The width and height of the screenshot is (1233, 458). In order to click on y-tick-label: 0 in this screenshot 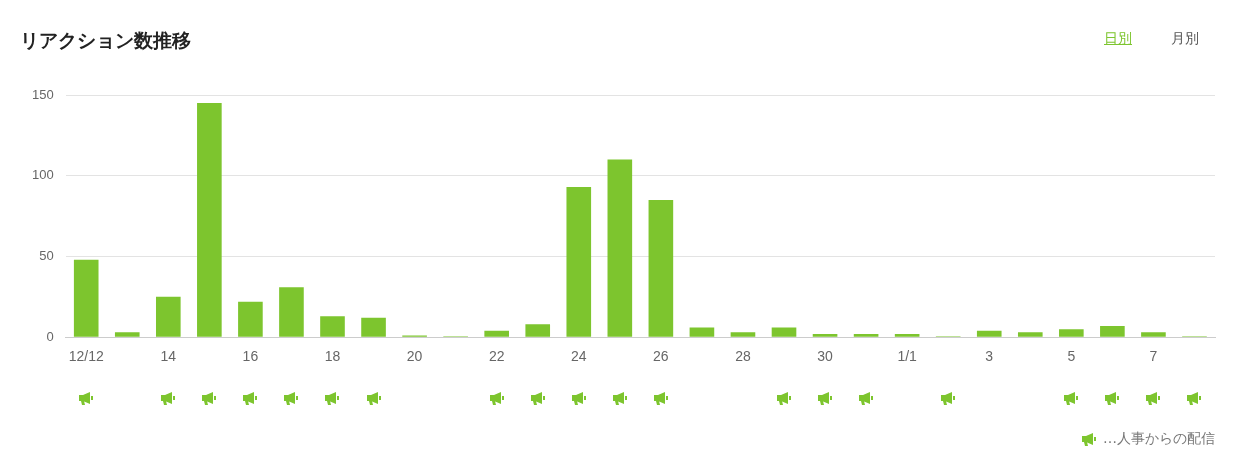, I will do `click(50, 336)`.